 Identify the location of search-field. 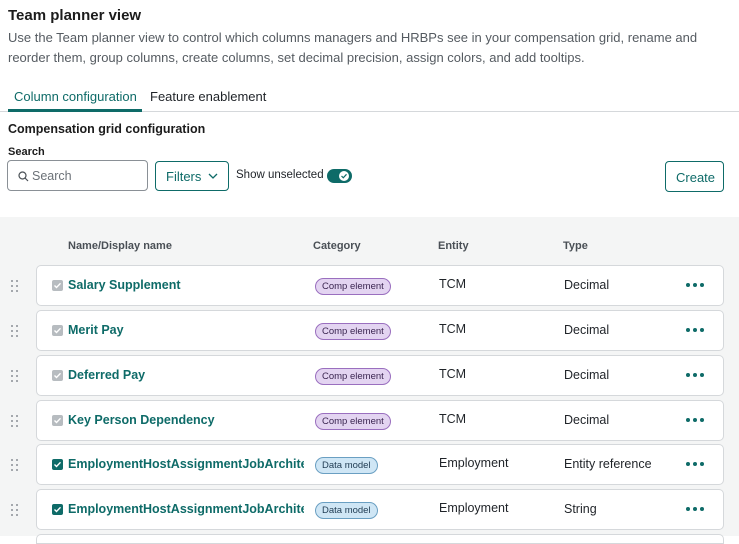
(77, 175).